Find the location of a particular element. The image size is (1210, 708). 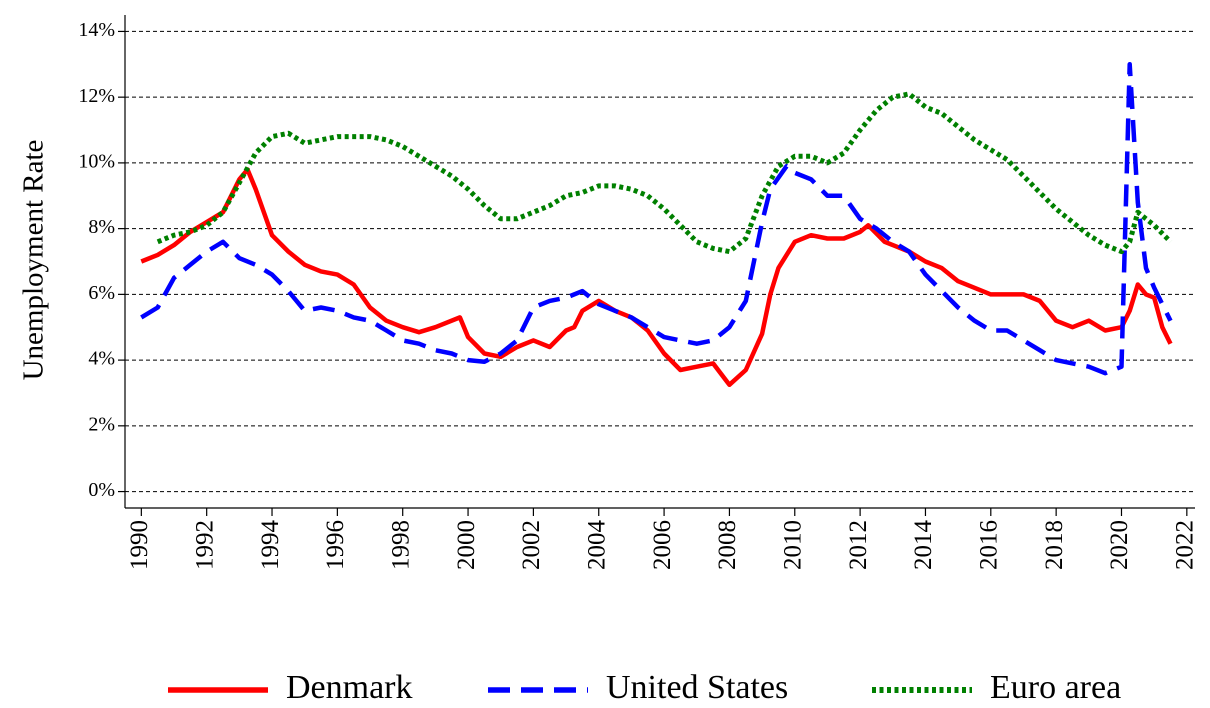

x-tick-label: 2022 is located at coordinates (1185, 545).